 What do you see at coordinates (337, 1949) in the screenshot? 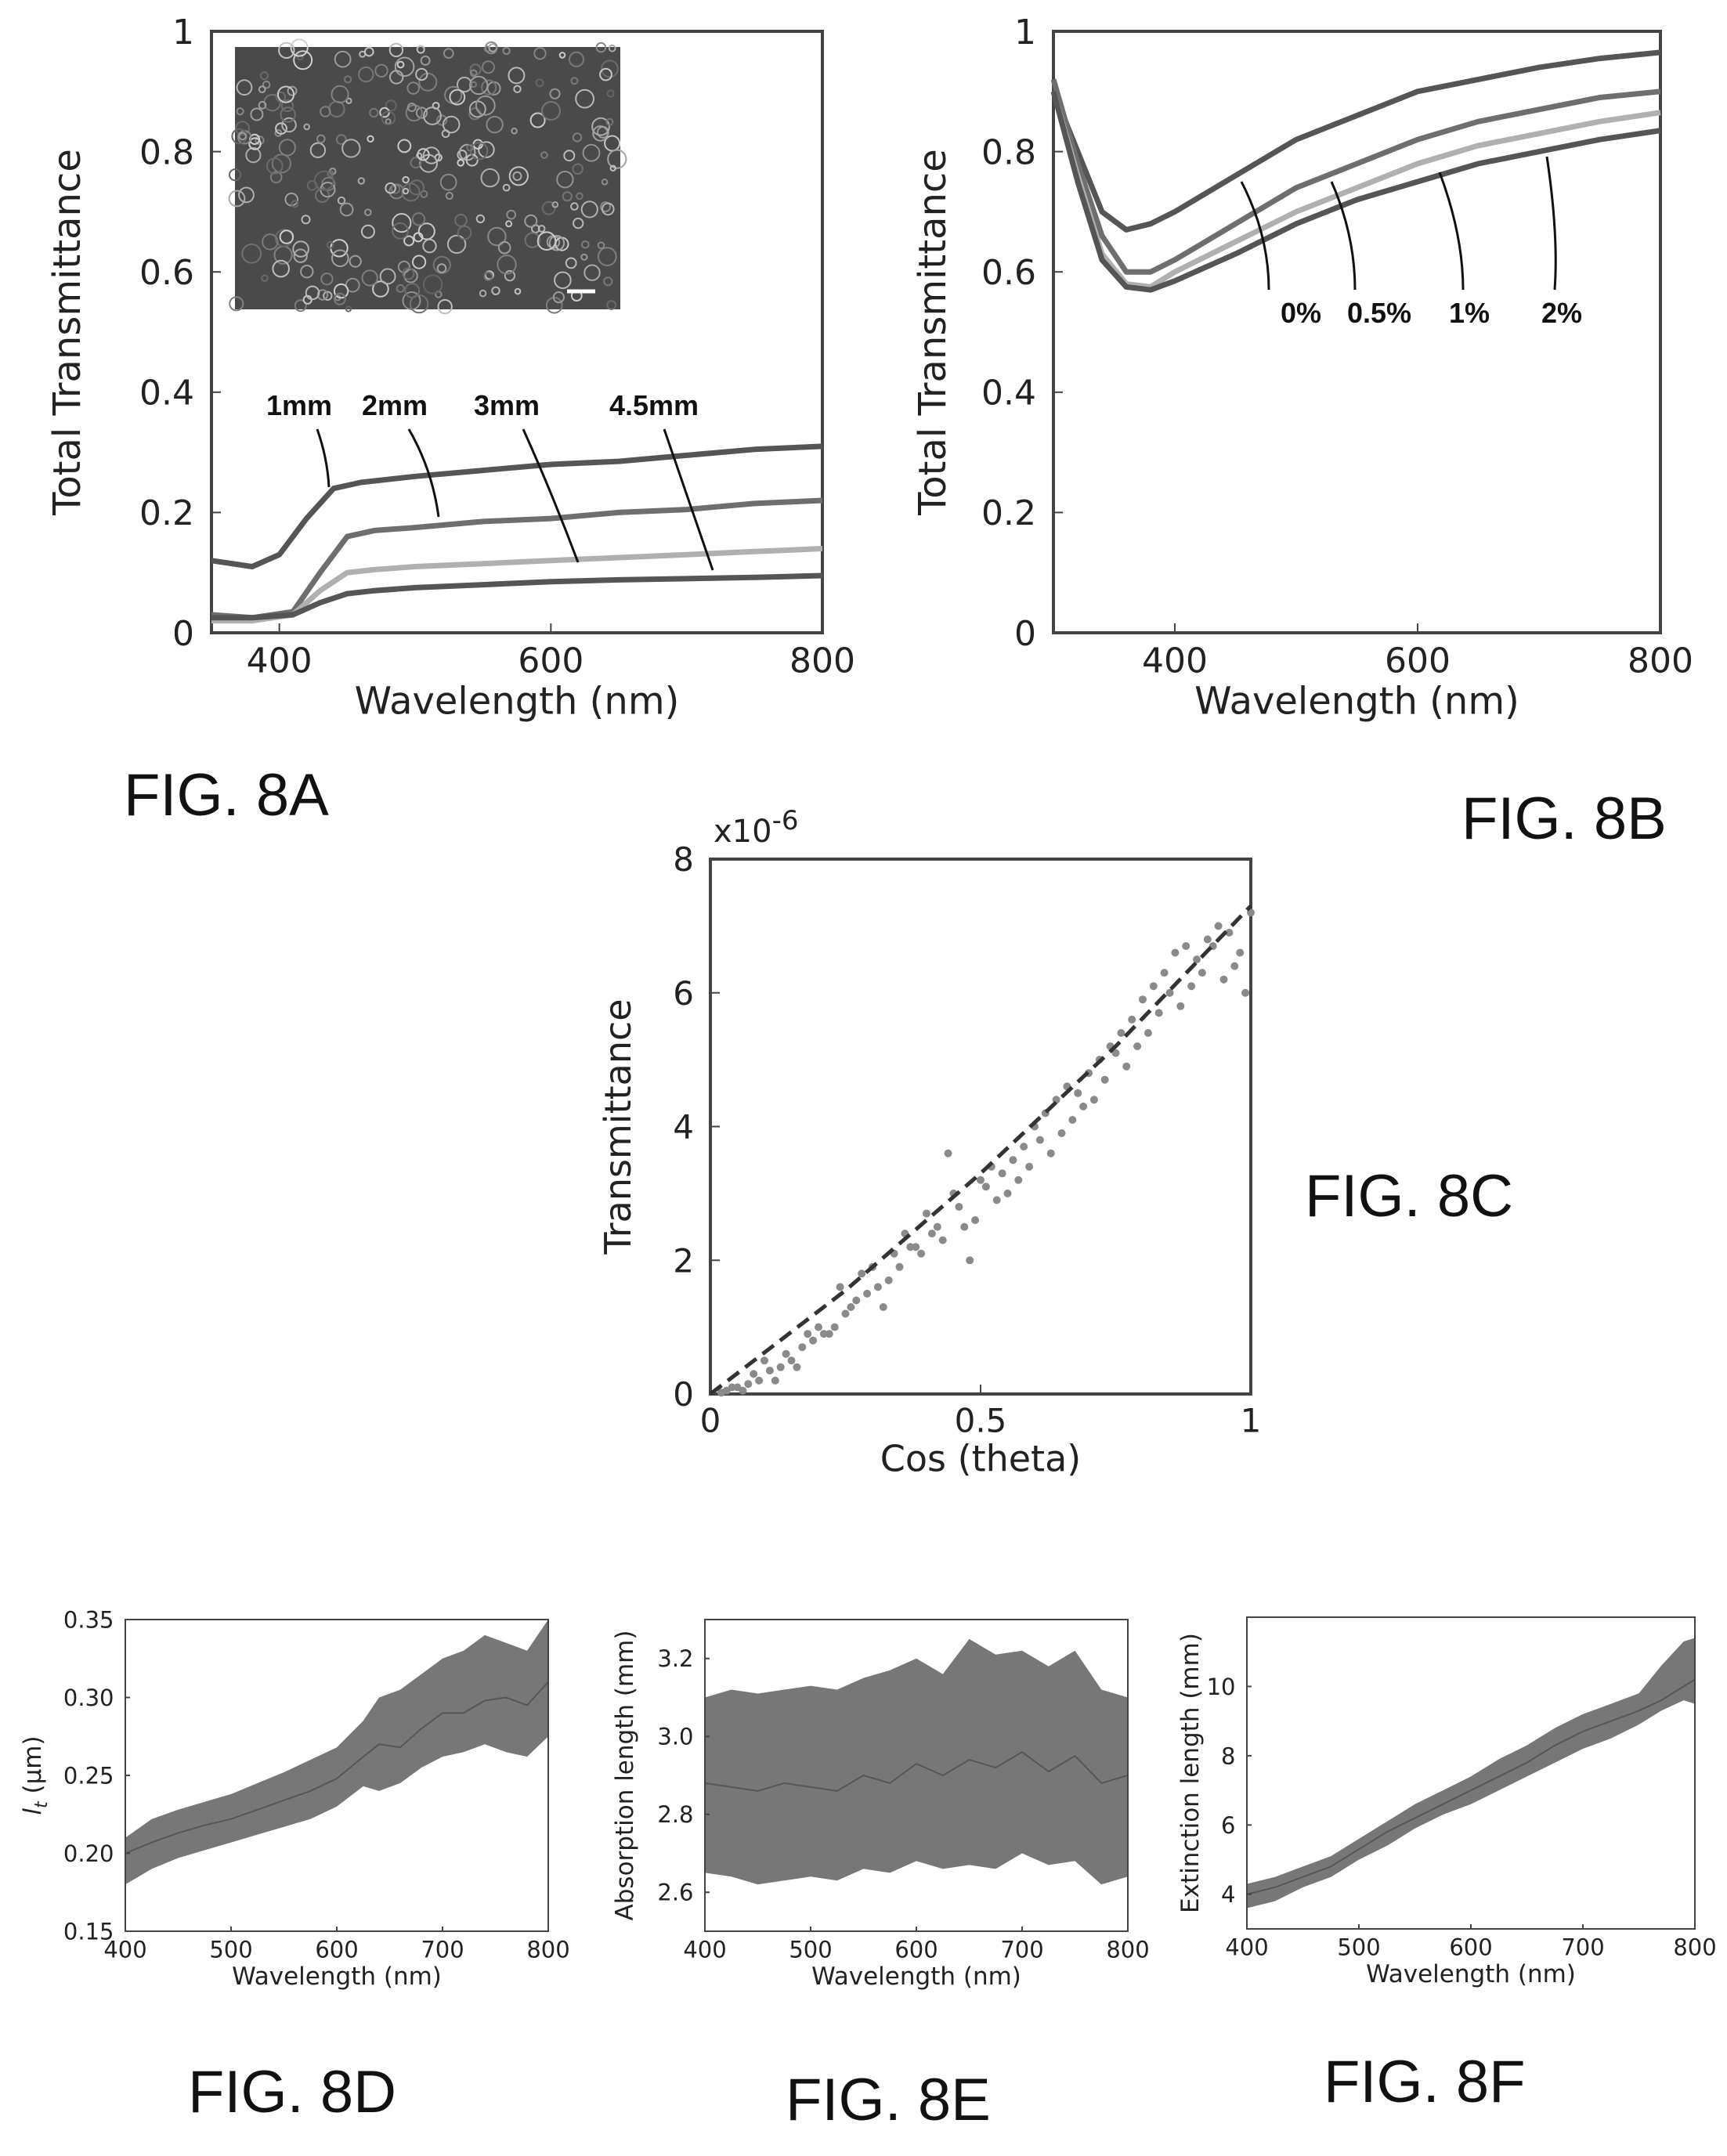
I see `x-tick-label: 600` at bounding box center [337, 1949].